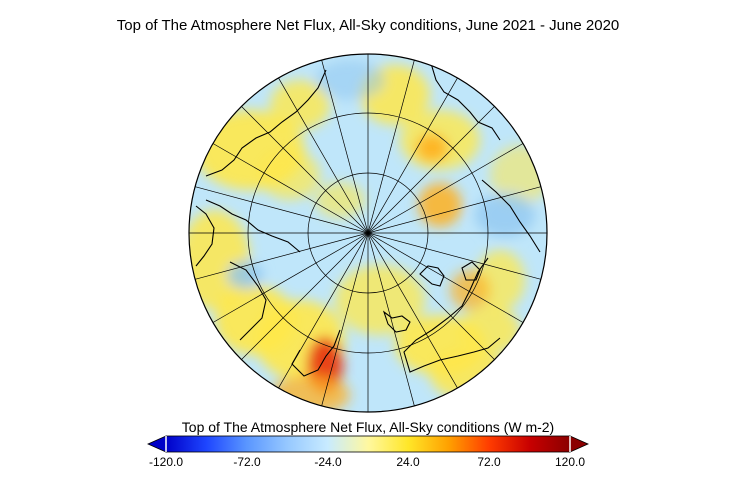  I want to click on coastline-hudson, so click(205, 236).